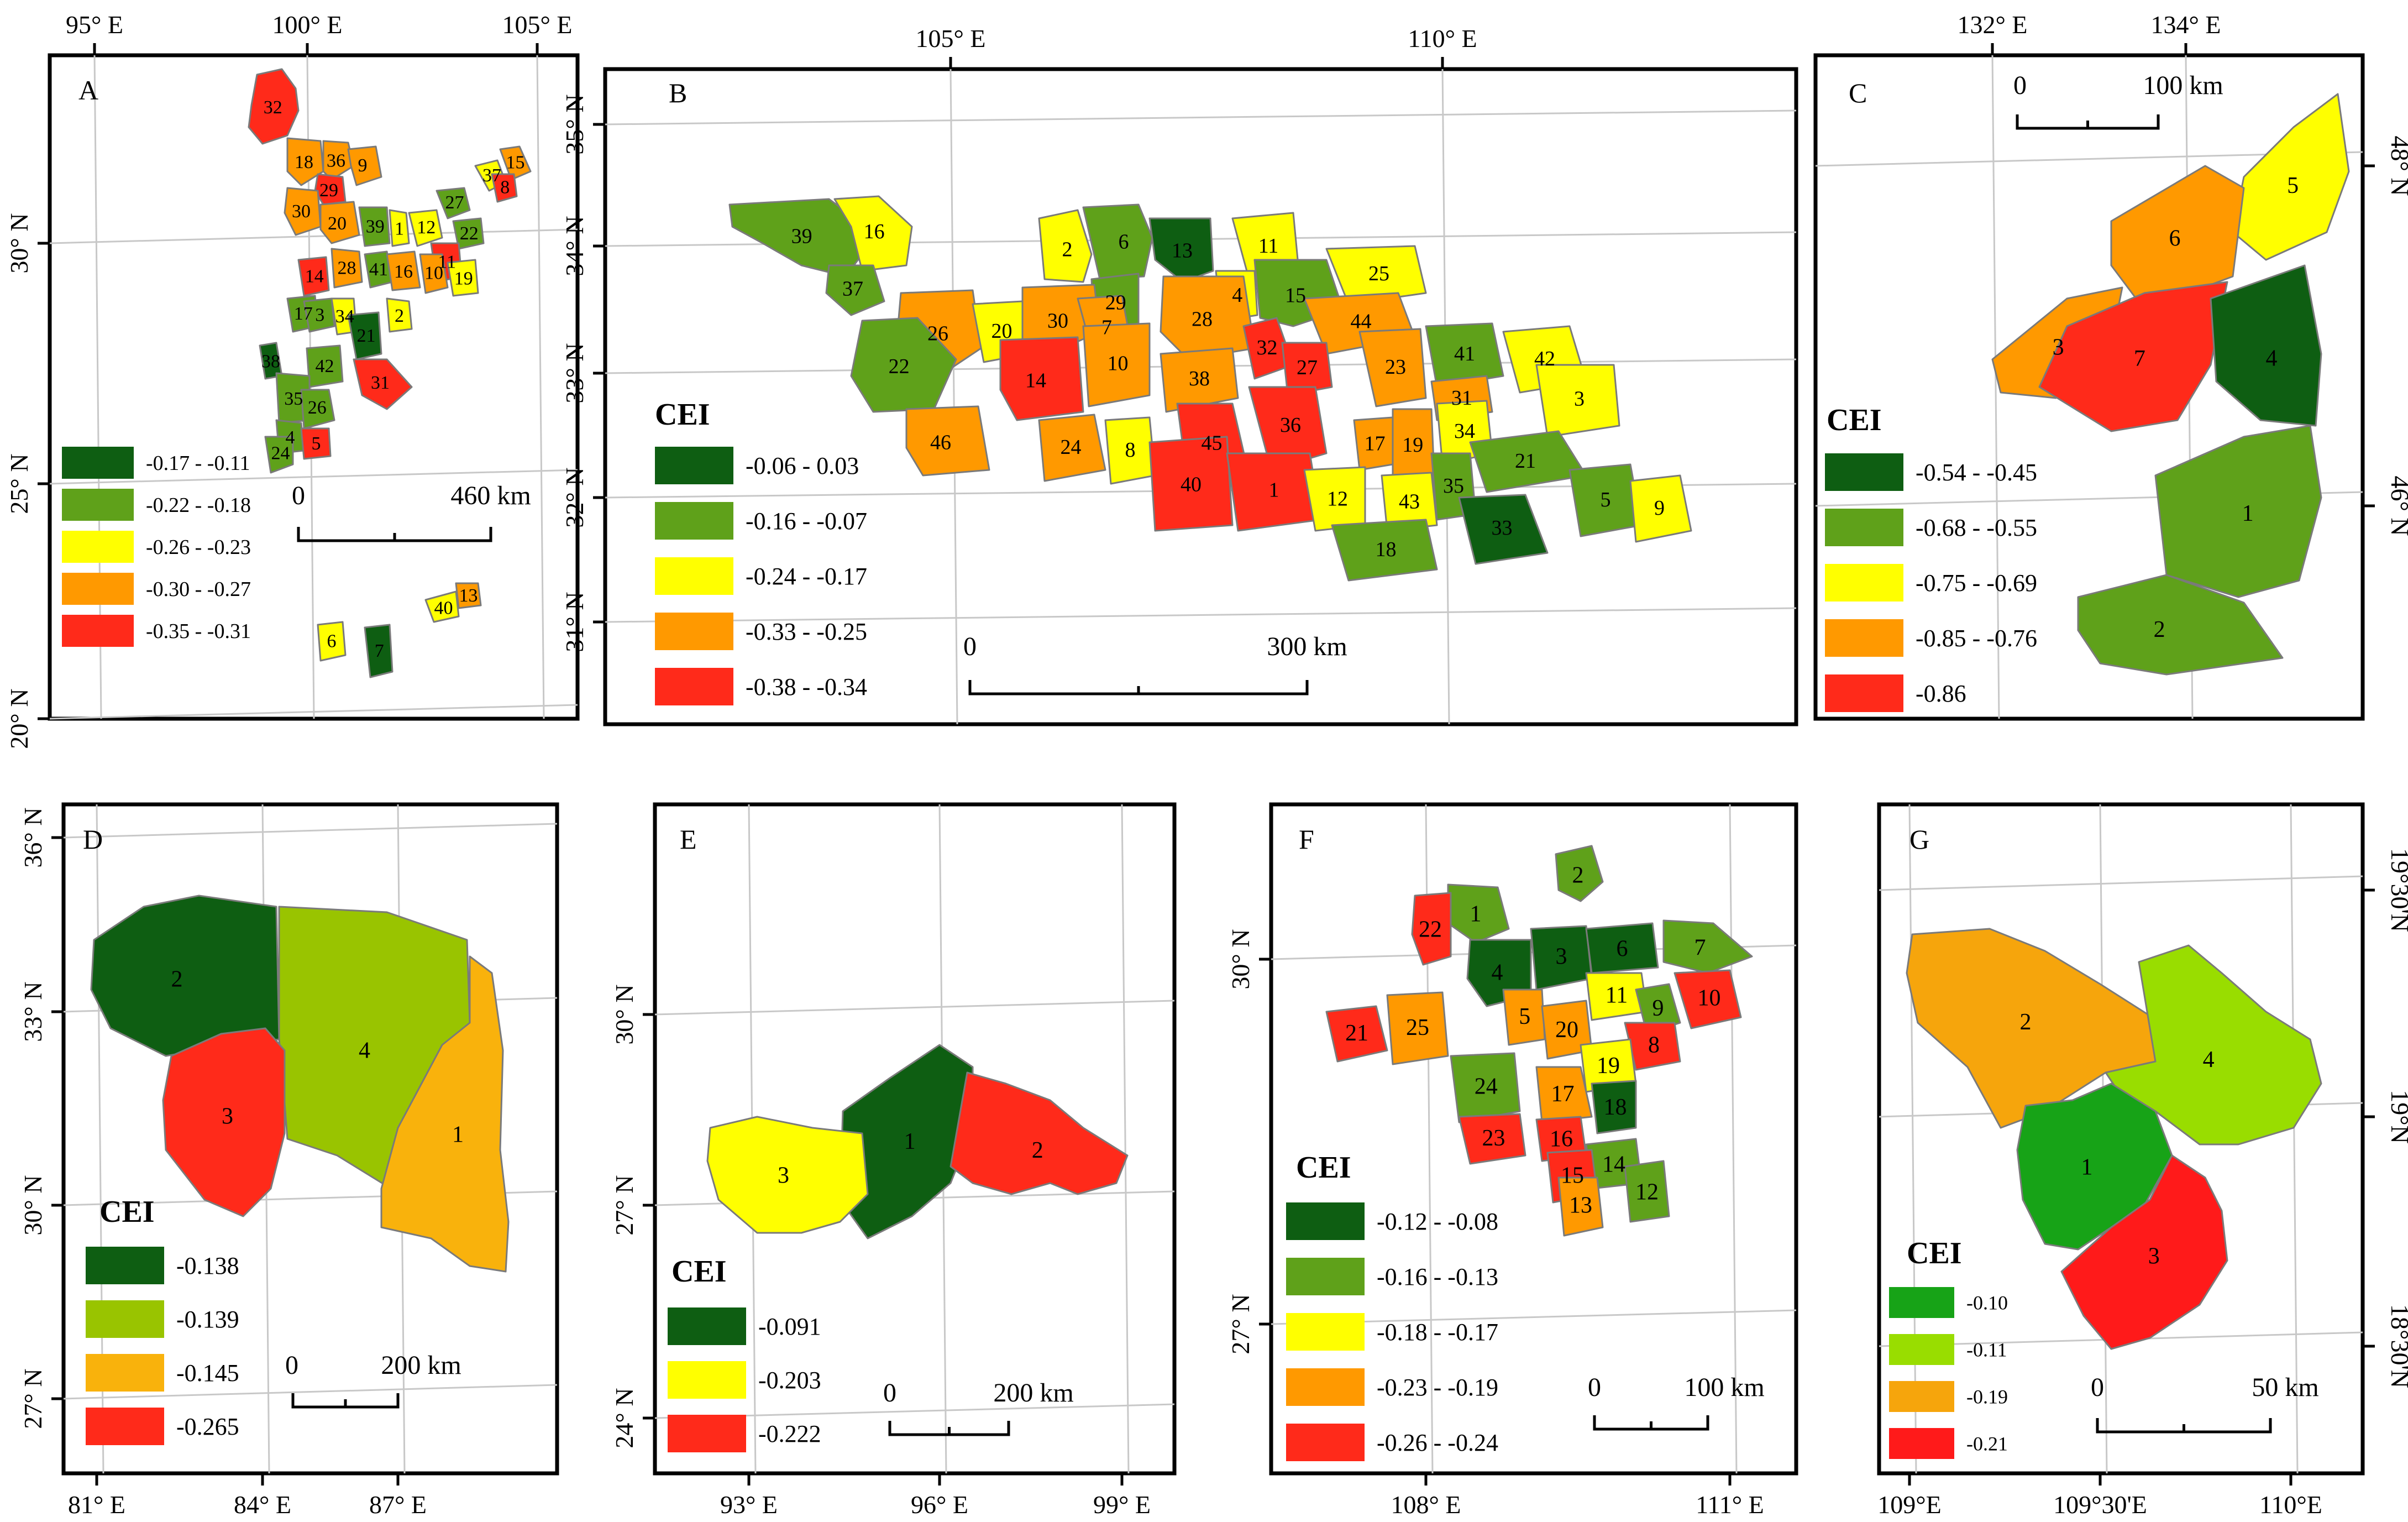 The width and height of the screenshot is (2408, 1522). What do you see at coordinates (262, 1504) in the screenshot?
I see `coord-label-bottom: 84° E` at bounding box center [262, 1504].